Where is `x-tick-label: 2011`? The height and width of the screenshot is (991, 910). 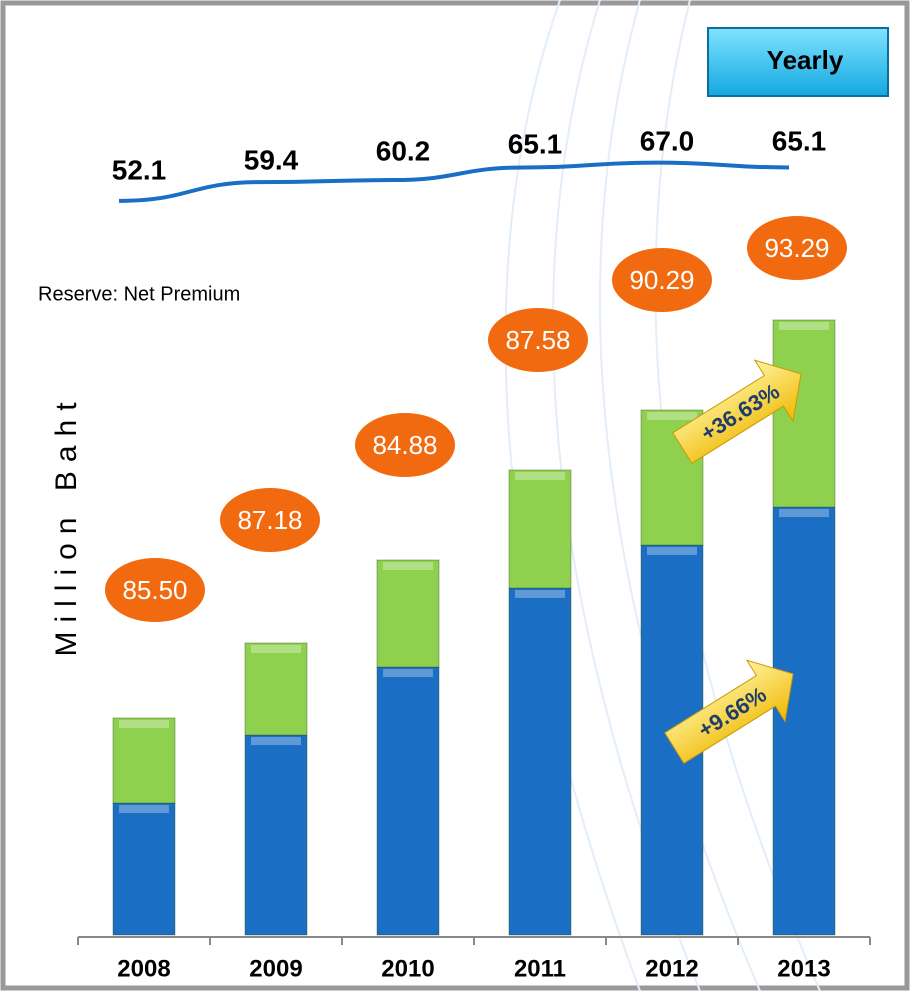 x-tick-label: 2011 is located at coordinates (540, 968).